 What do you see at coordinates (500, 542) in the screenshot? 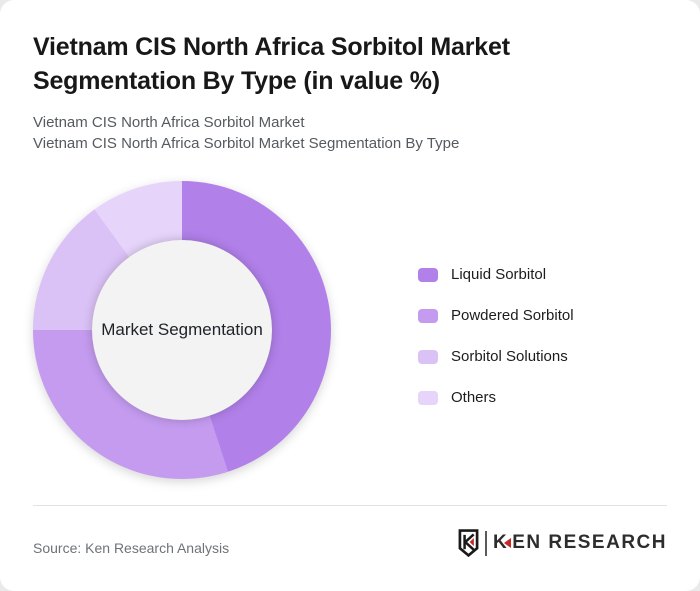
I see `brand-letter-k: K` at bounding box center [500, 542].